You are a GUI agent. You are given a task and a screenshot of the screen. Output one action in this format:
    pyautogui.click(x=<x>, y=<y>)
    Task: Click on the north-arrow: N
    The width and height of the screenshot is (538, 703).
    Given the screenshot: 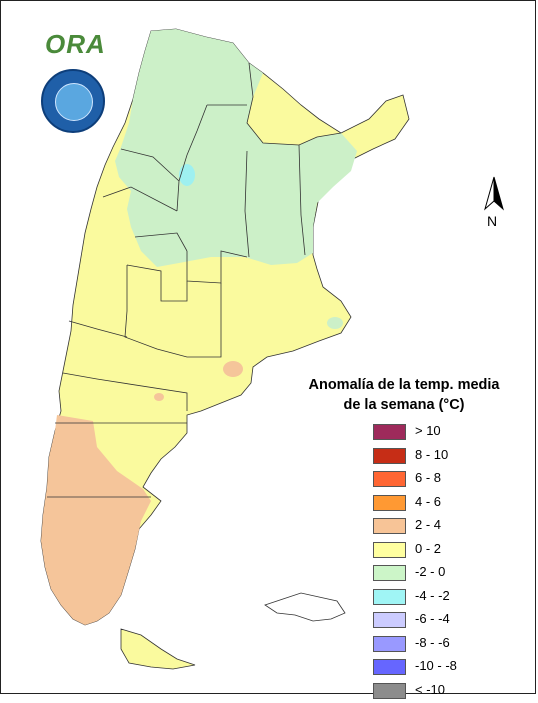 What is the action you would take?
    pyautogui.click(x=494, y=203)
    